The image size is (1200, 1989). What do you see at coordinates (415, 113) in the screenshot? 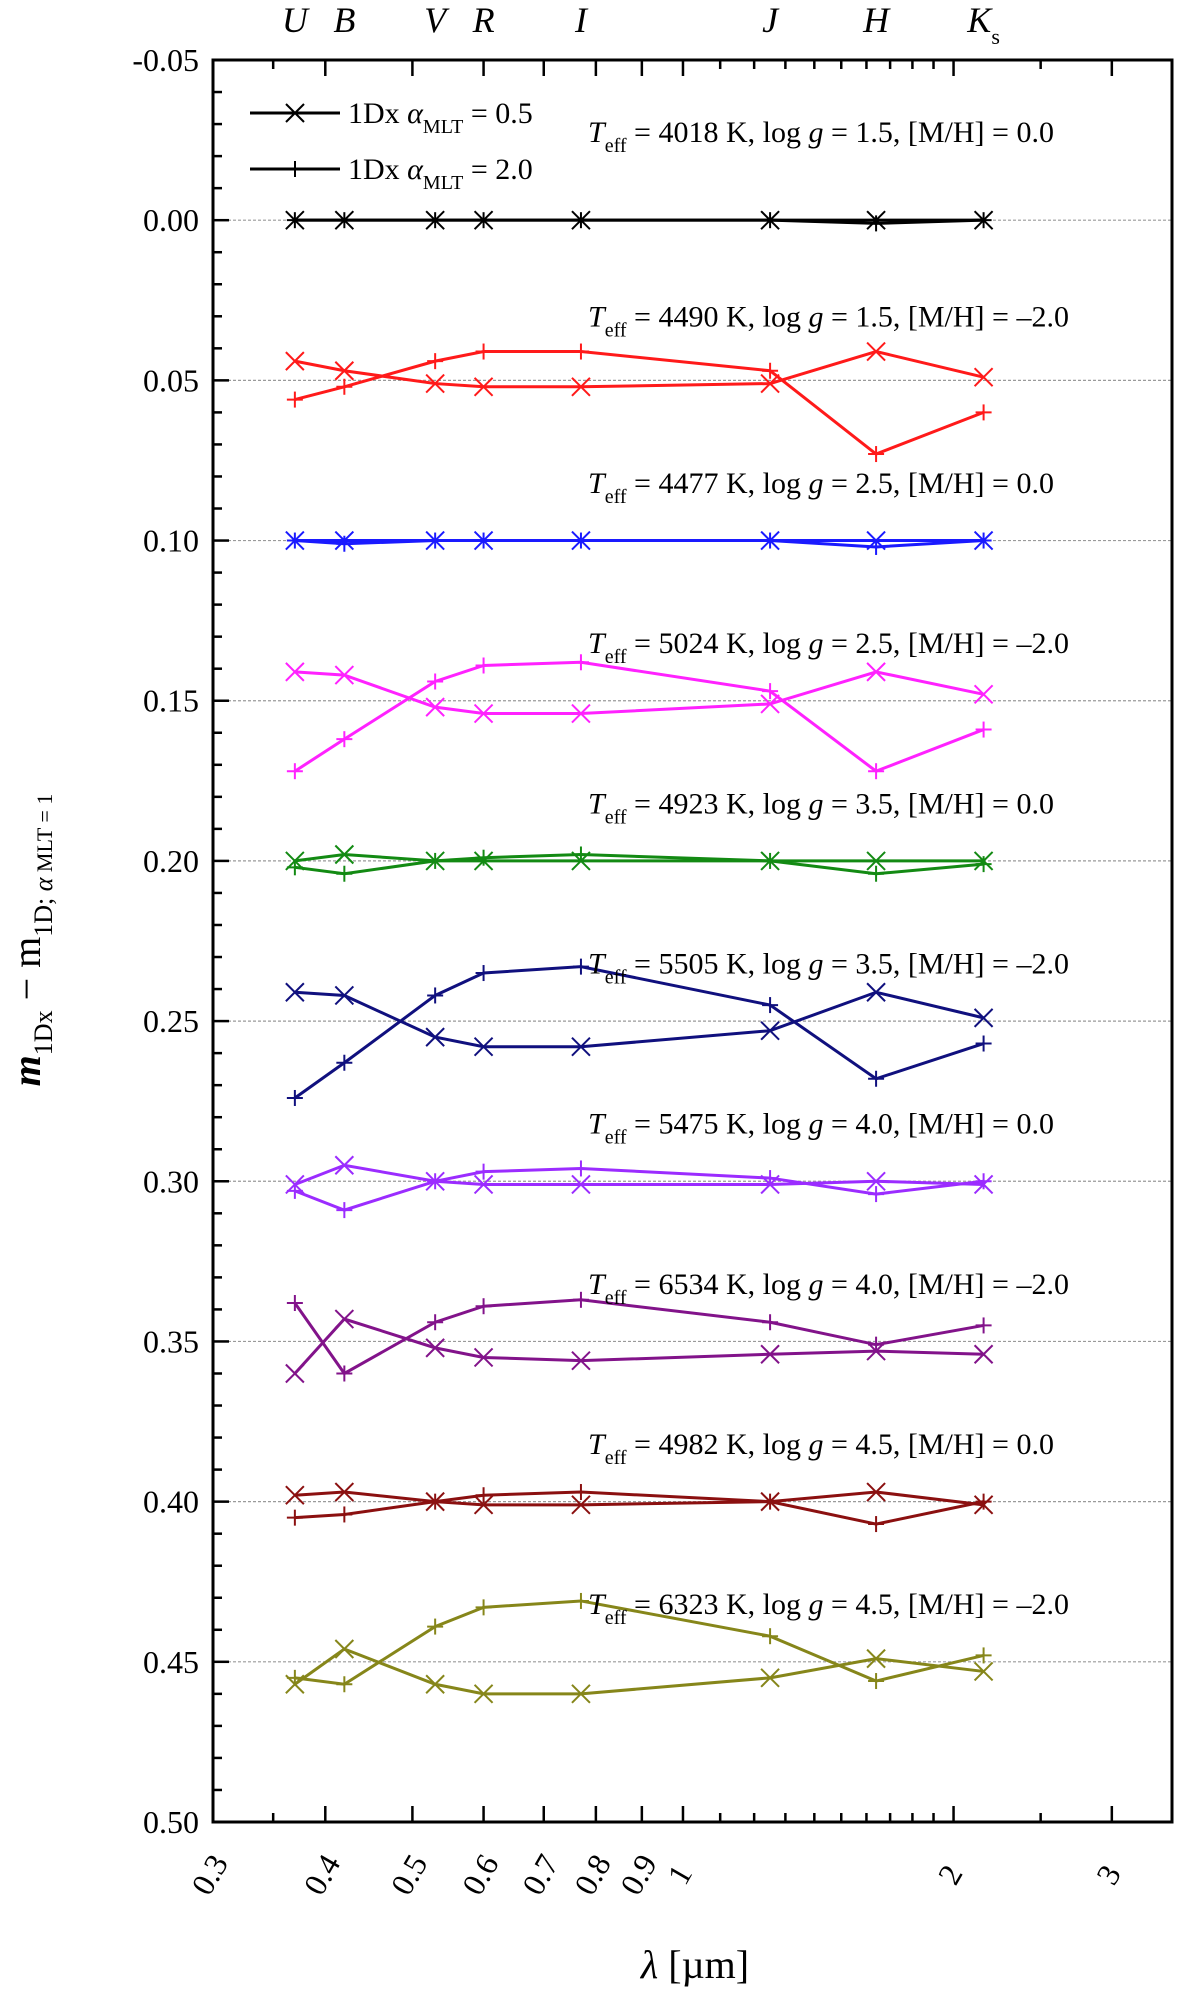
I see `legend-alpha: α` at bounding box center [415, 113].